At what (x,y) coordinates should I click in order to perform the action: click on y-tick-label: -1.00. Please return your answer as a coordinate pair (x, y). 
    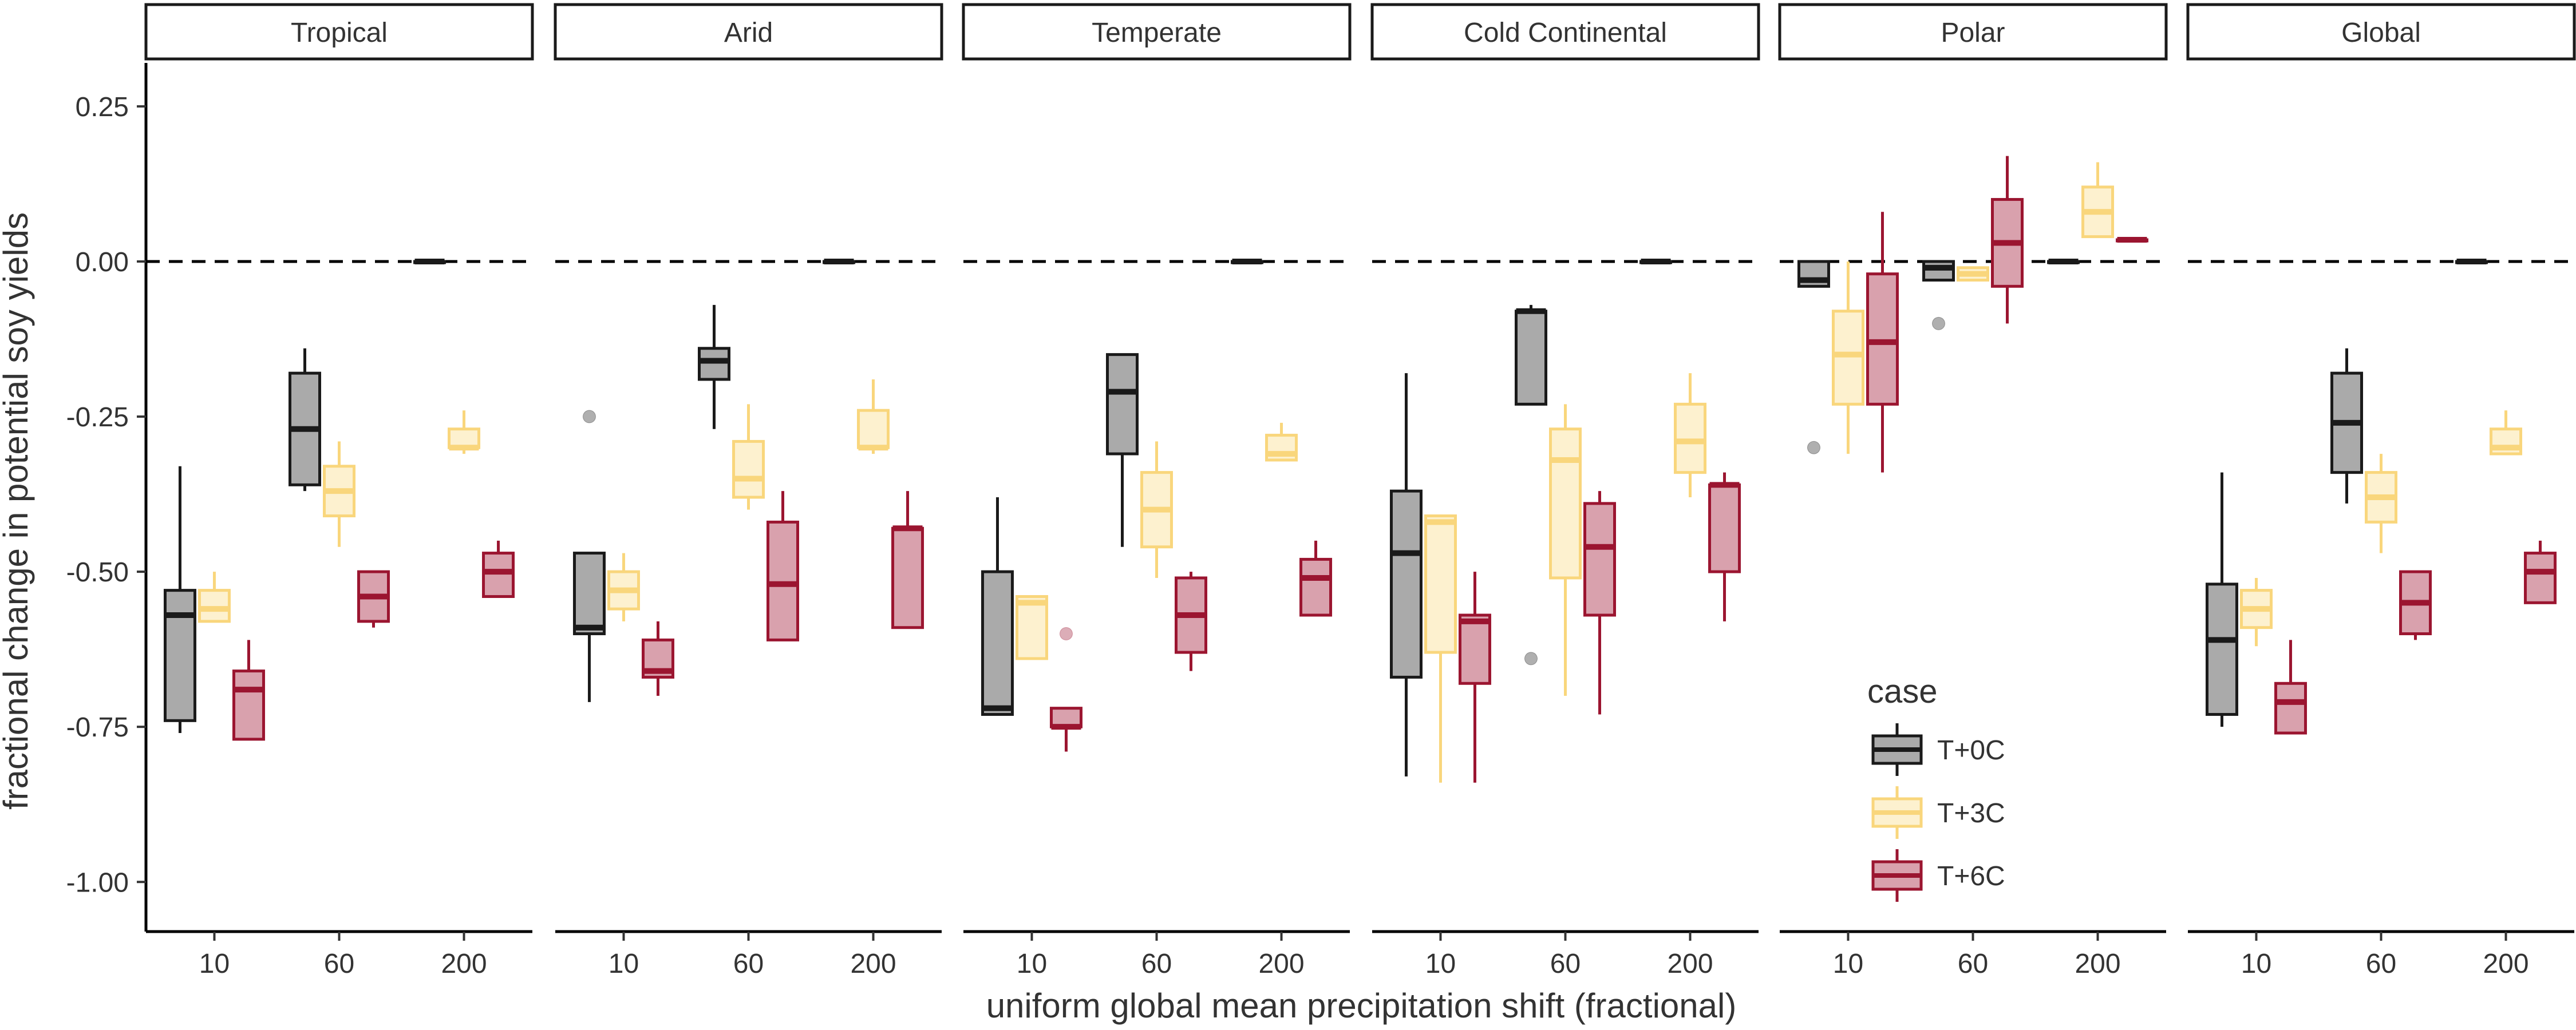
    Looking at the image, I should click on (97, 882).